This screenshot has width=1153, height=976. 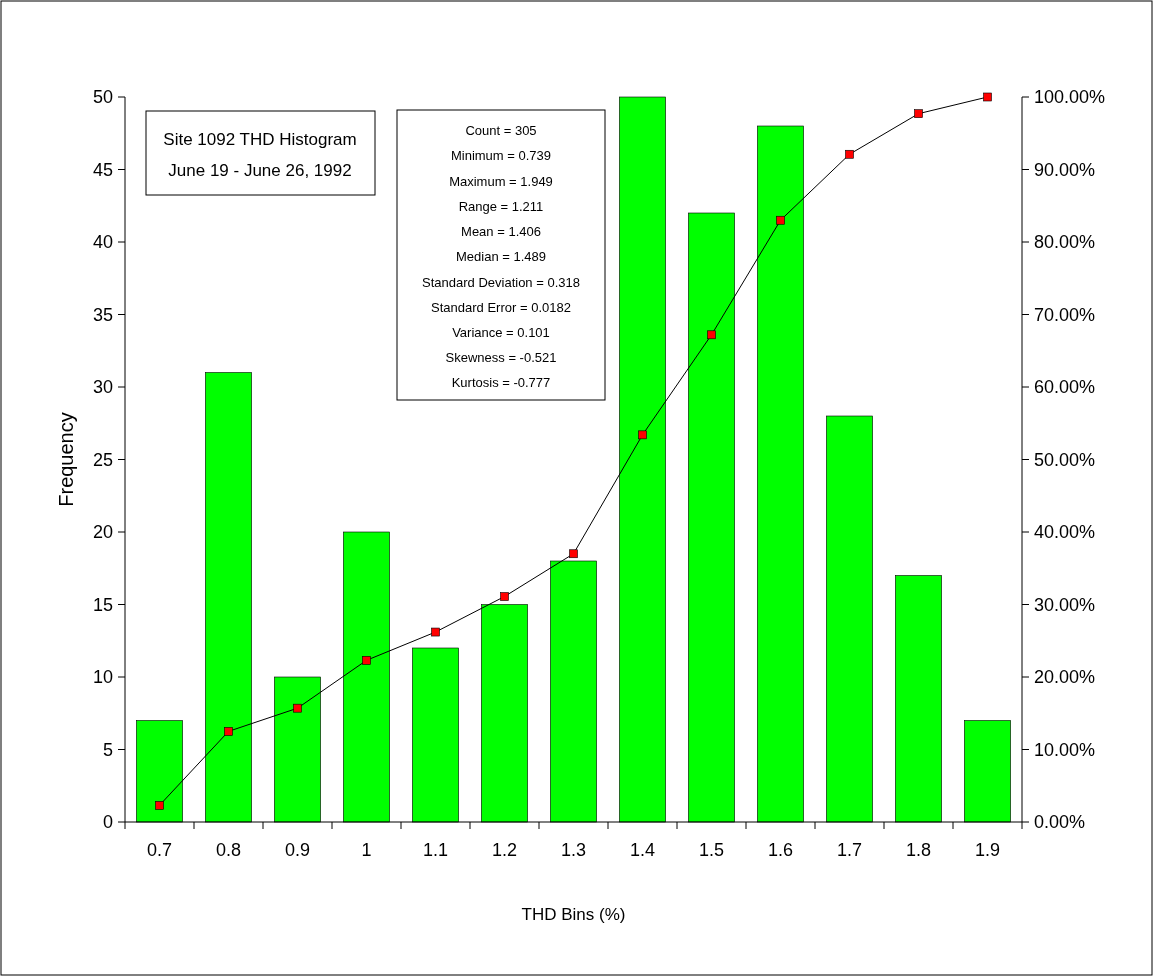 I want to click on y-tick-label: 15, so click(x=102, y=604).